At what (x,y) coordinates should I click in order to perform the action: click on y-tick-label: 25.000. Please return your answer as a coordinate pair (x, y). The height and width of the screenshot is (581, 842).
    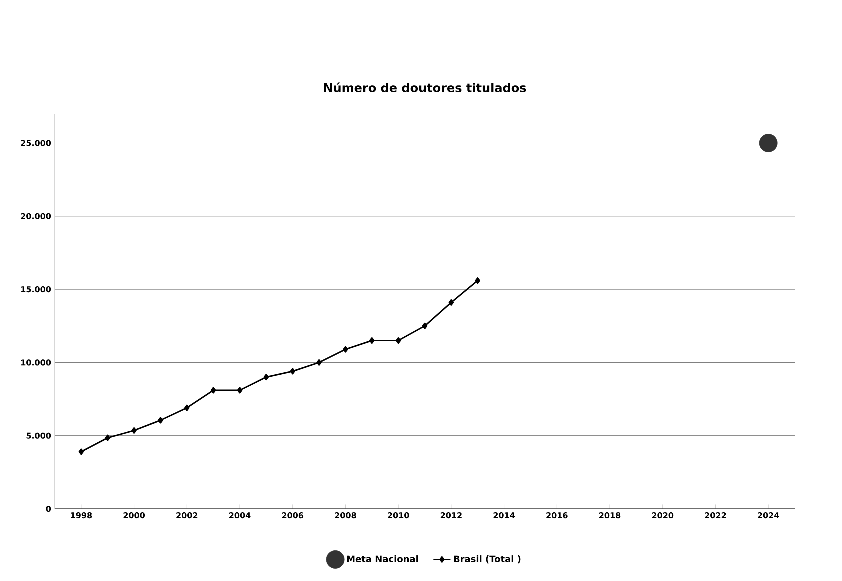
    Looking at the image, I should click on (36, 143).